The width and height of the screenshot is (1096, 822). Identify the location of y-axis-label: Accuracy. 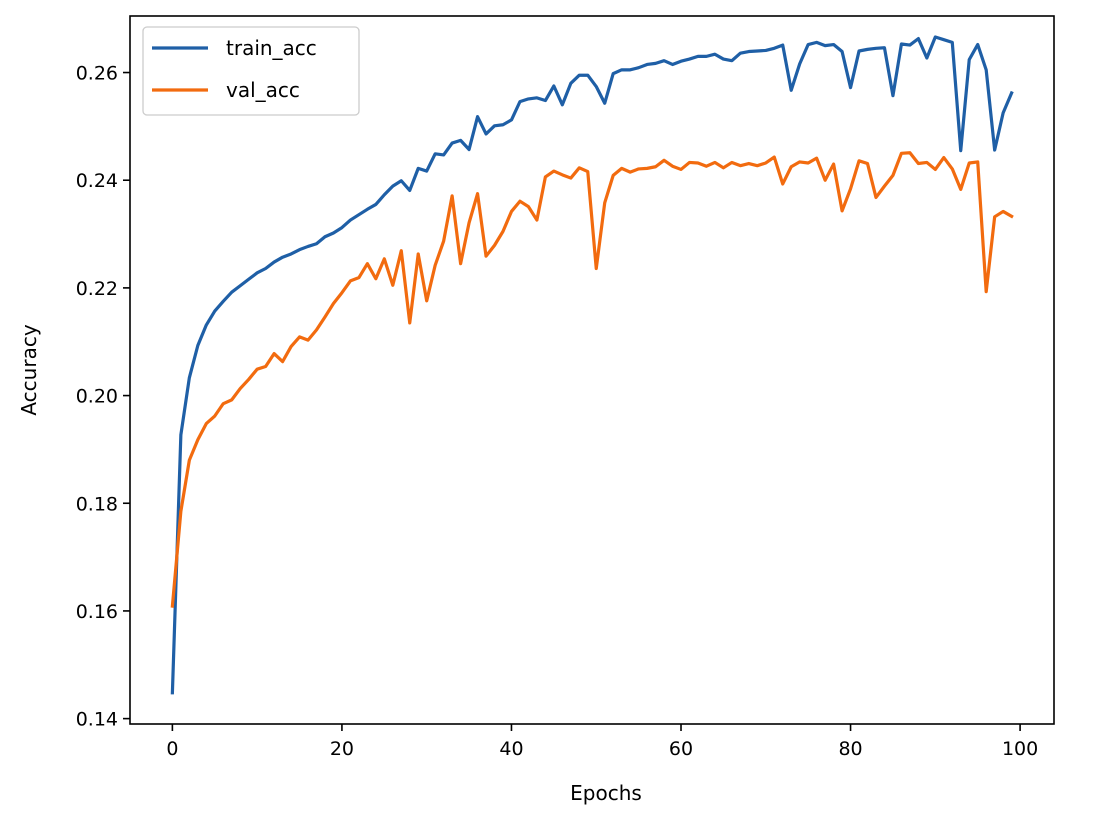
(29, 369).